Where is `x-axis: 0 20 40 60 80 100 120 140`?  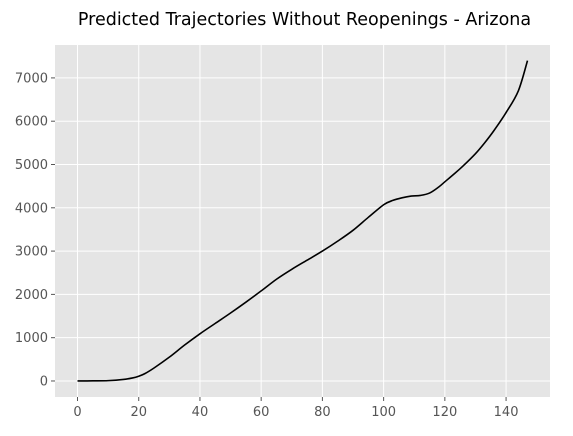
x-axis: 0 20 40 60 80 100 120 140 is located at coordinates (295, 408).